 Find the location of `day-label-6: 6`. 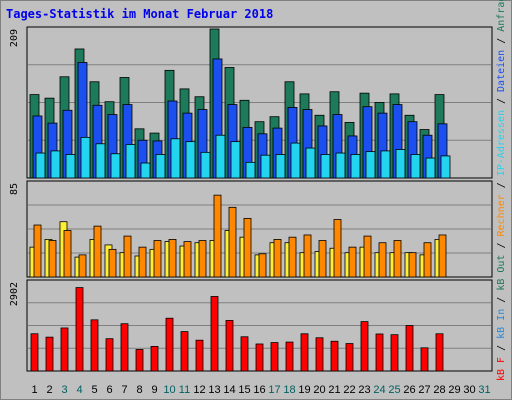

day-label-6: 6 is located at coordinates (109, 390).